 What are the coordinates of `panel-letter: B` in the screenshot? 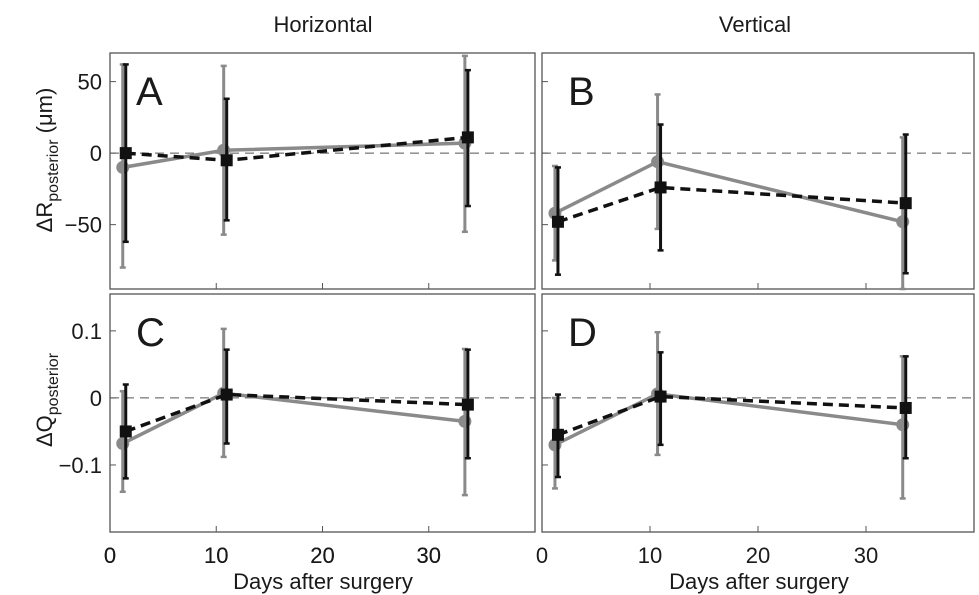 It's located at (581, 92).